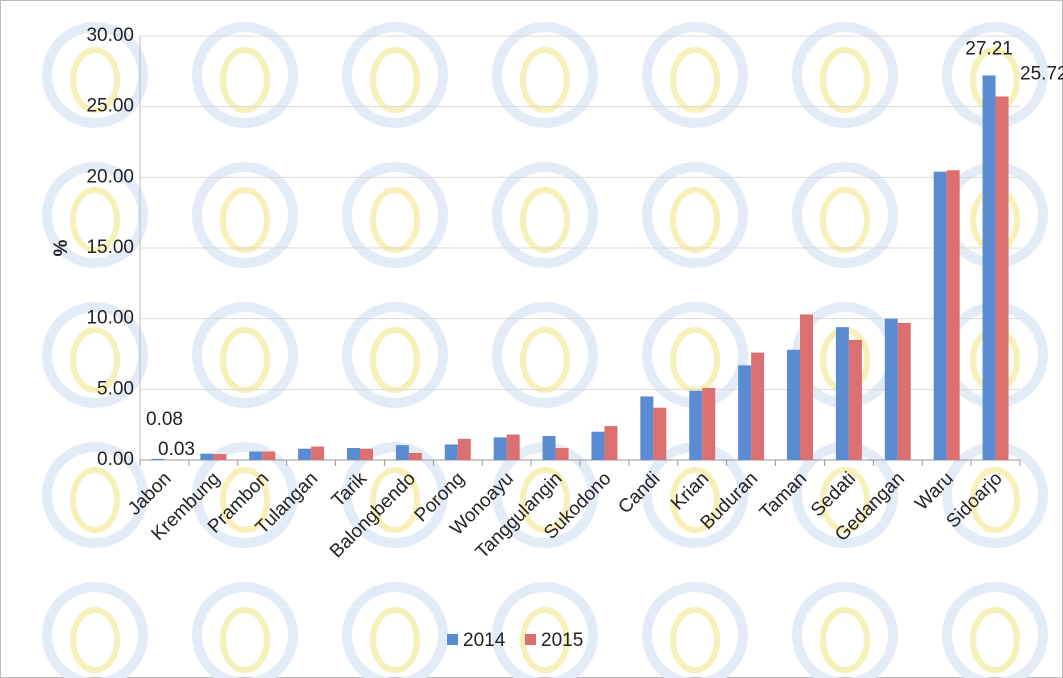  What do you see at coordinates (110, 247) in the screenshot?
I see `y-tick-label: 15.00` at bounding box center [110, 247].